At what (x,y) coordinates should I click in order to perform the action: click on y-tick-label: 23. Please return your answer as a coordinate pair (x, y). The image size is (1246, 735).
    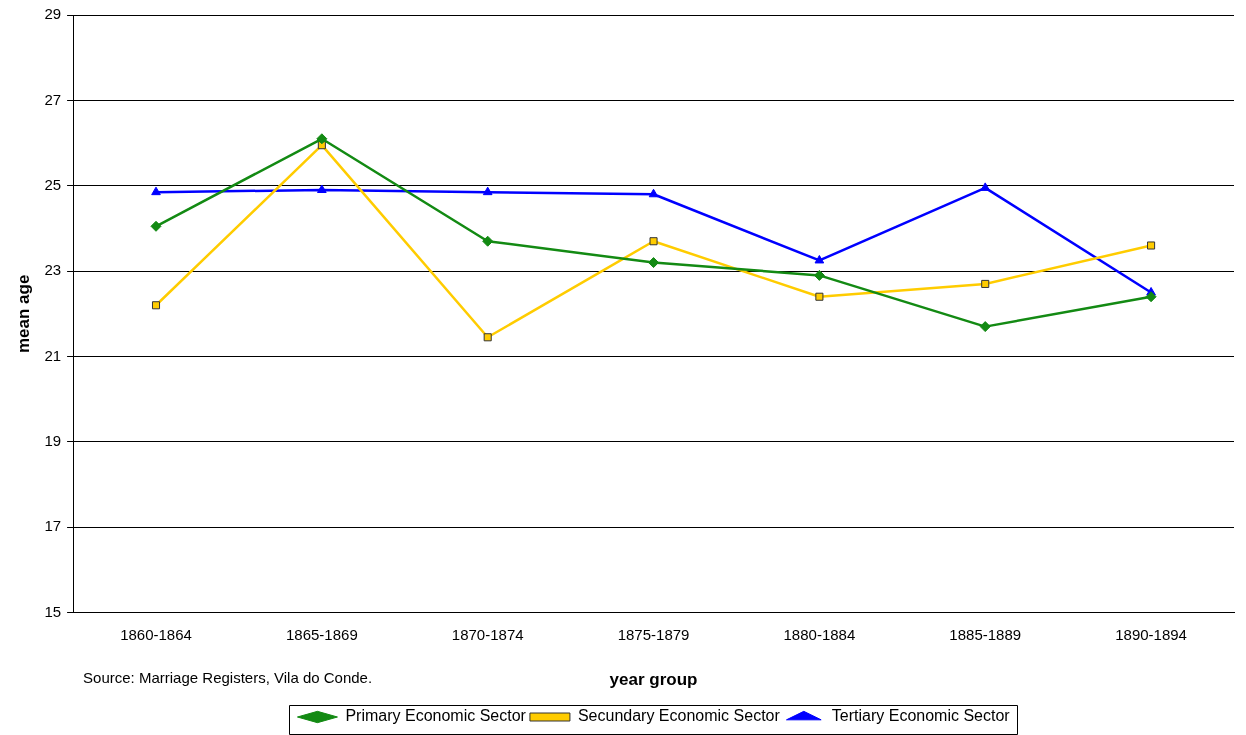
    Looking at the image, I should click on (53, 270).